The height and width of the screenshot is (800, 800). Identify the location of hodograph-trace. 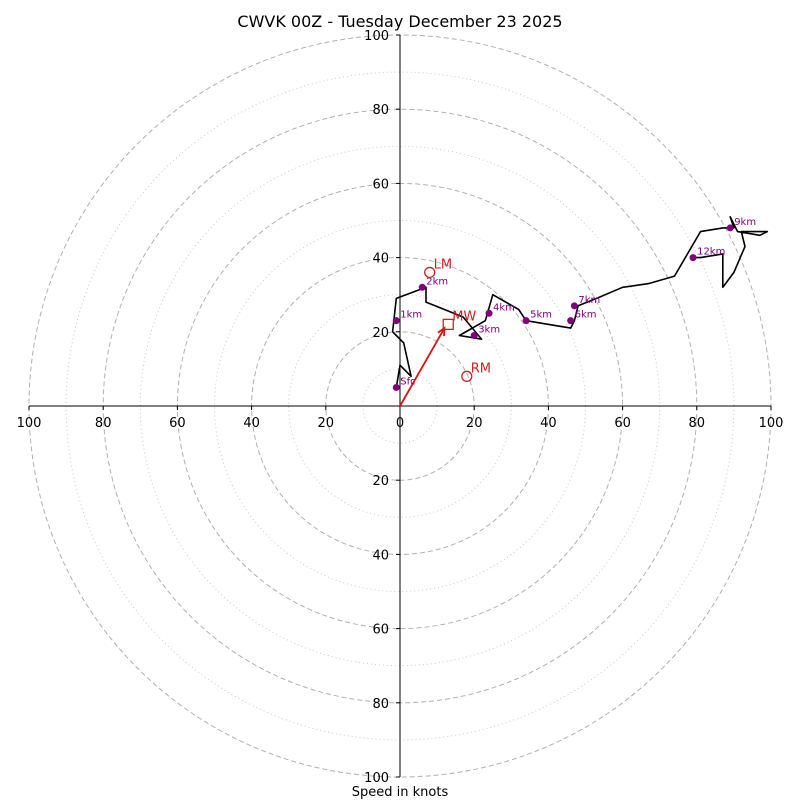
(580, 302).